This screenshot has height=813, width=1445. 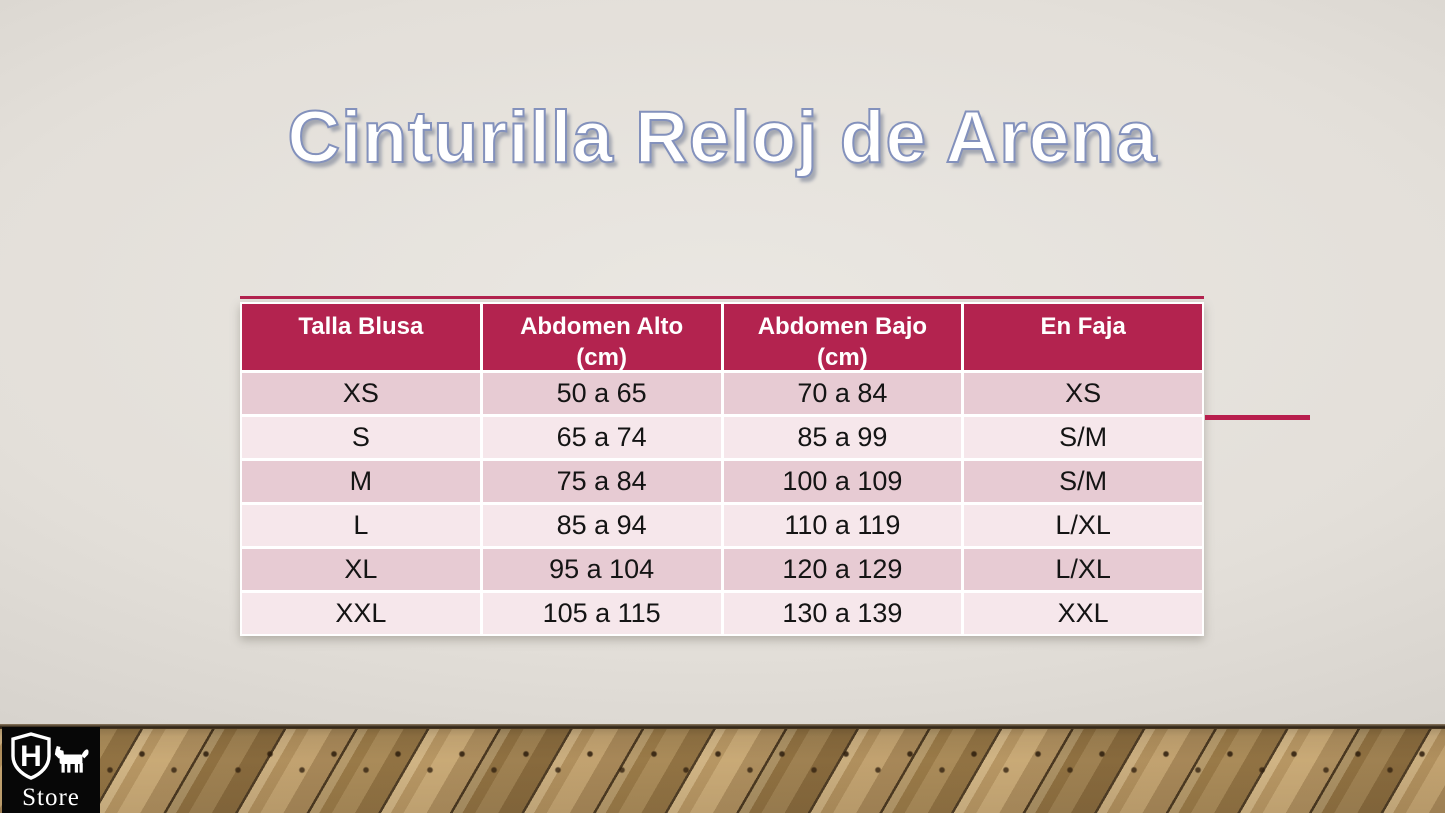 I want to click on logo-store-label: Store, so click(x=51, y=797).